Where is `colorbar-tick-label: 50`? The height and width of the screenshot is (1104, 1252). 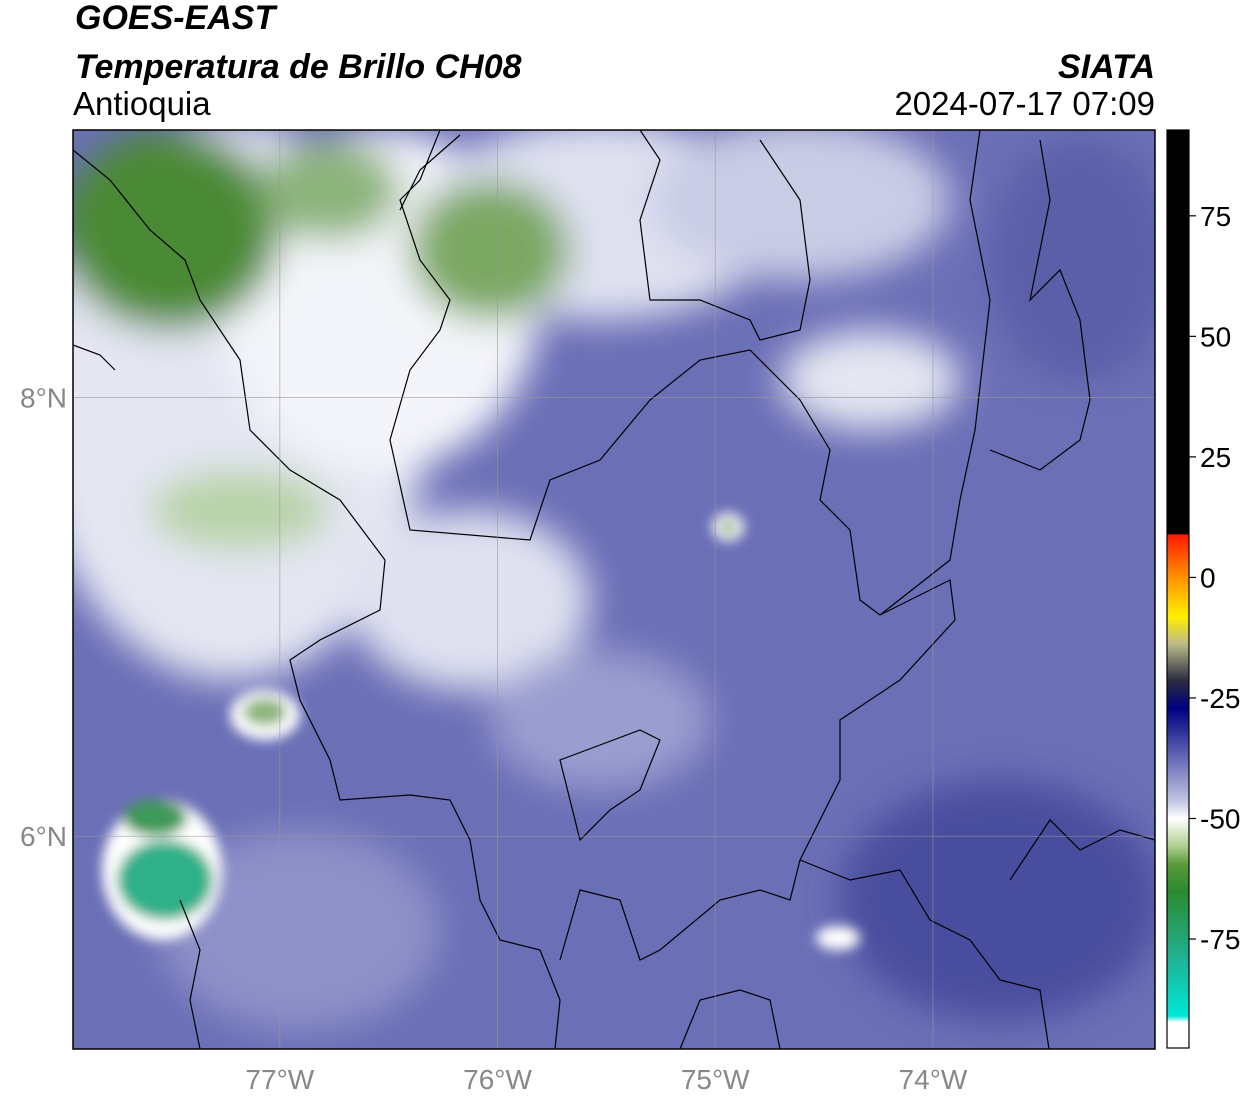
colorbar-tick-label: 50 is located at coordinates (1215, 336).